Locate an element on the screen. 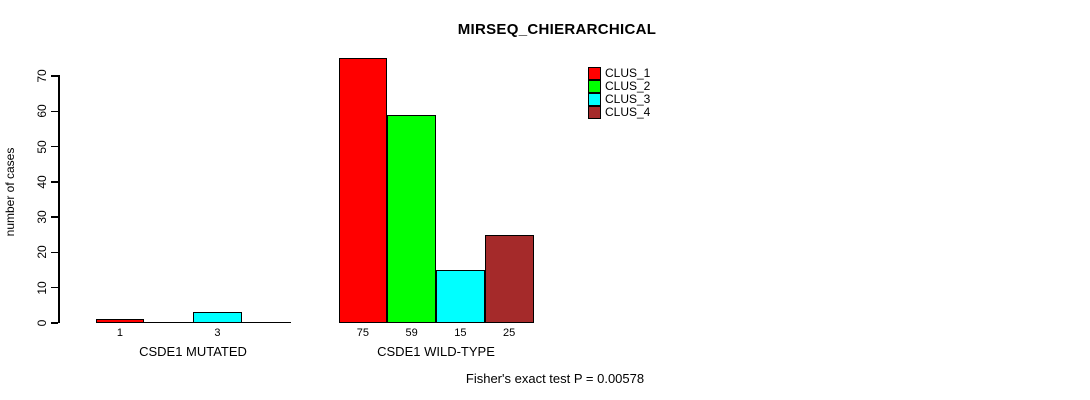  legend-label: CLUS_2 is located at coordinates (628, 86).